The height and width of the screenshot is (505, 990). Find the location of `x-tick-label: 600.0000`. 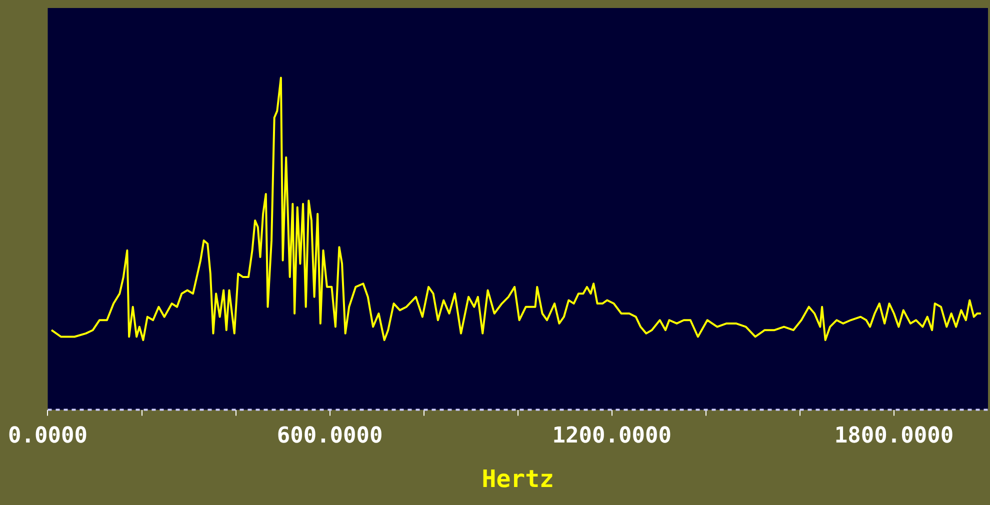

x-tick-label: 600.0000 is located at coordinates (329, 436).